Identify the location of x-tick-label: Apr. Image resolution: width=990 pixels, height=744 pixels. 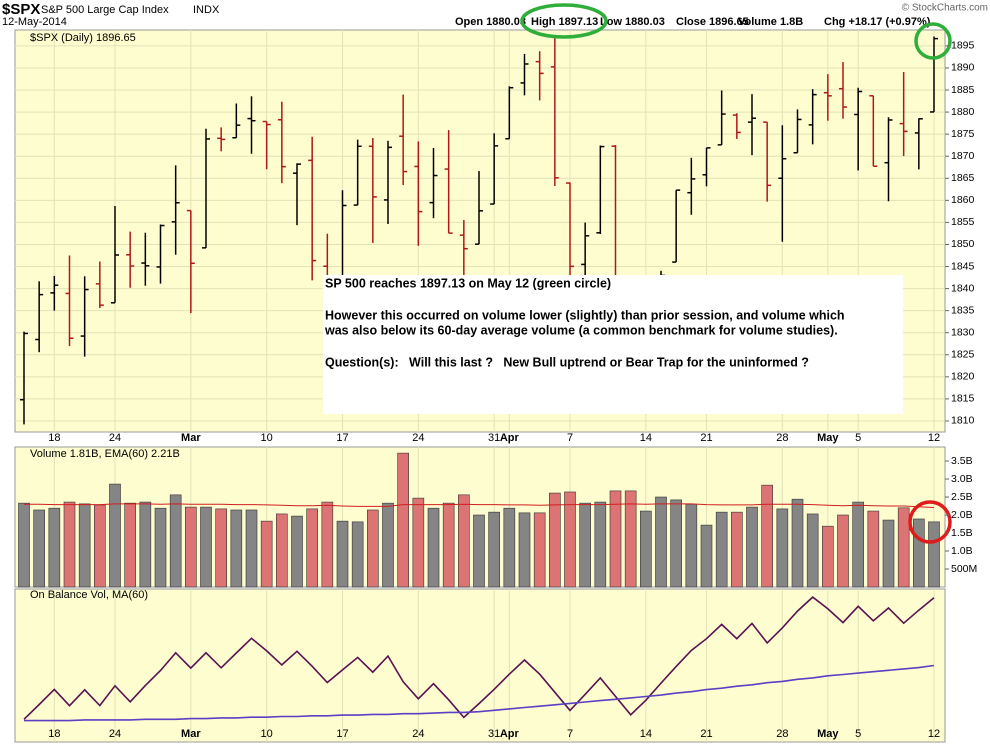
(510, 734).